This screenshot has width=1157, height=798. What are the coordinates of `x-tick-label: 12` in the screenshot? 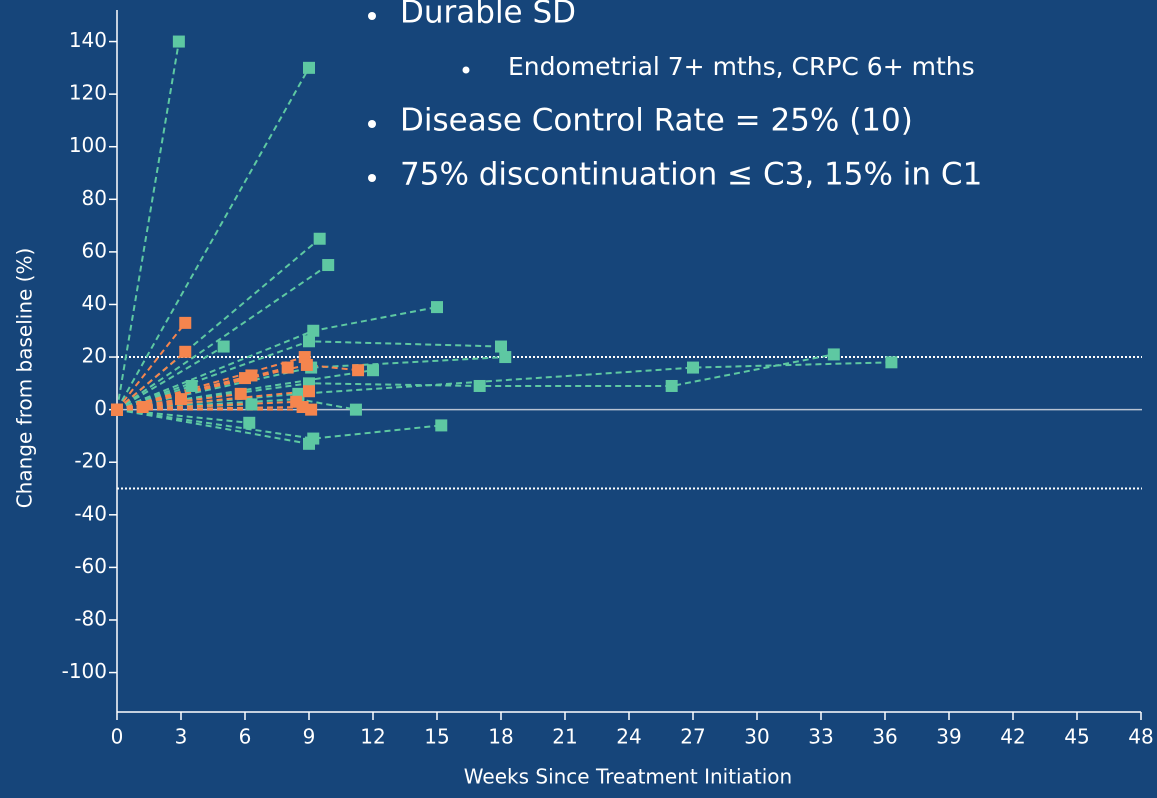 It's located at (372, 737).